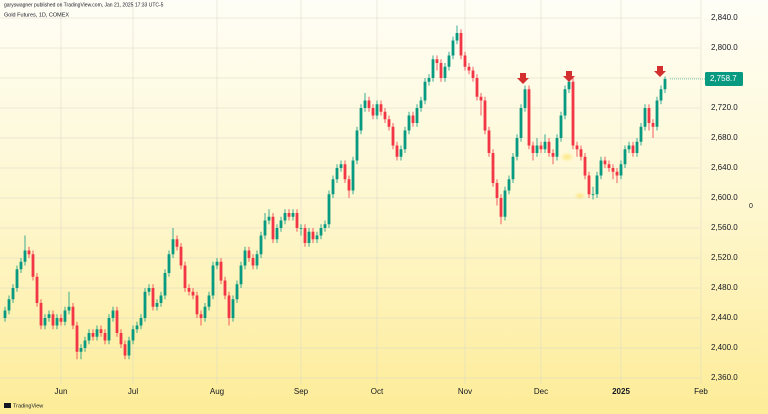 This screenshot has height=414, width=768. I want to click on x-tick-label: Sep, so click(301, 391).